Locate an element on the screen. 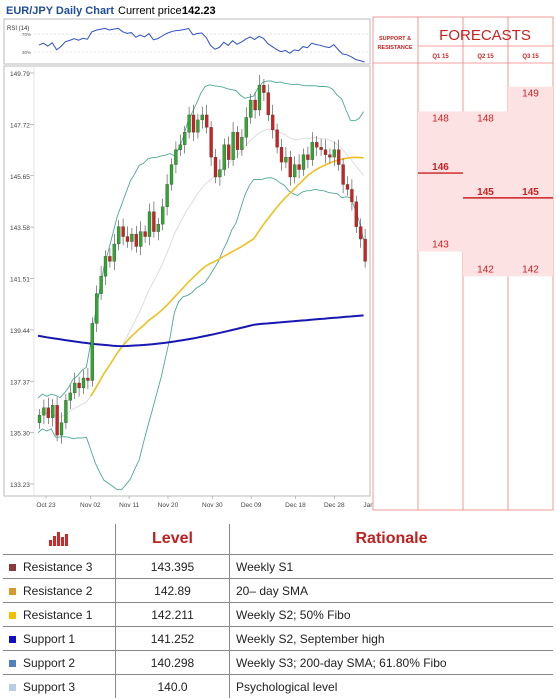 The image size is (556, 698). level-rationale: Weekly S3; 200-day SMA; 61.80% Fibo is located at coordinates (392, 663).